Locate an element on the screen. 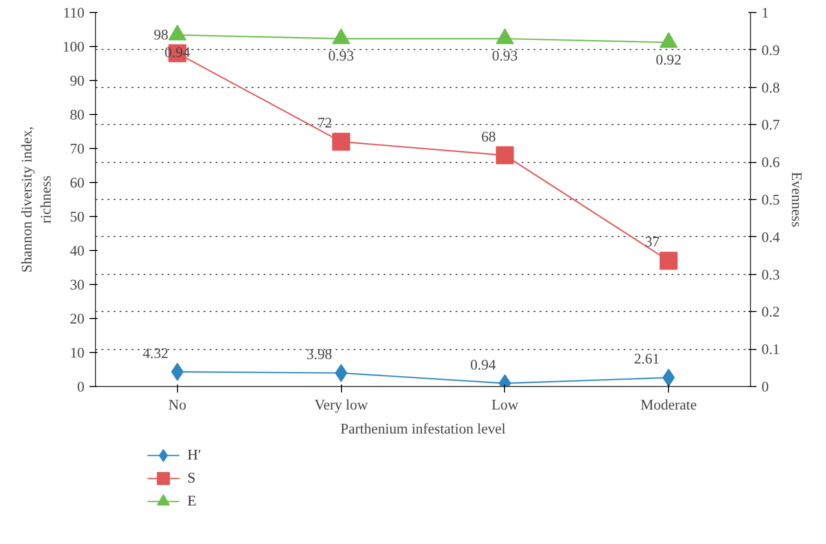 The width and height of the screenshot is (826, 544). y2-tick-label: 0.7 is located at coordinates (771, 126).